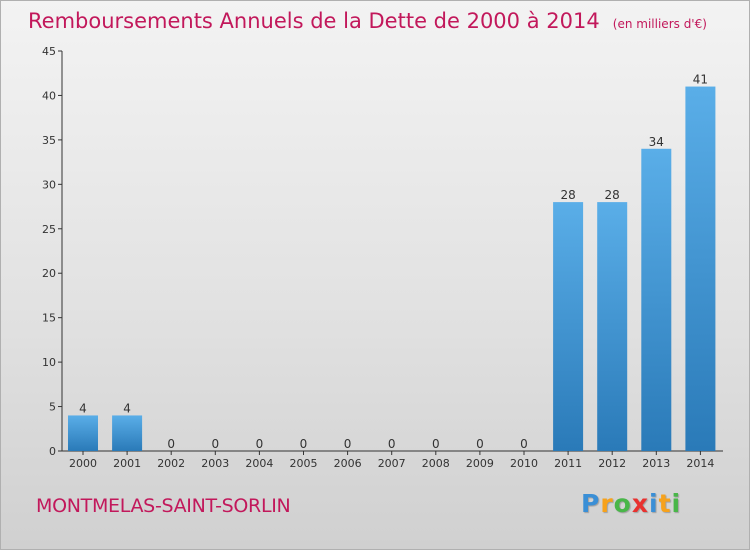 The height and width of the screenshot is (550, 750). I want to click on y-tick-label: 30, so click(49, 184).